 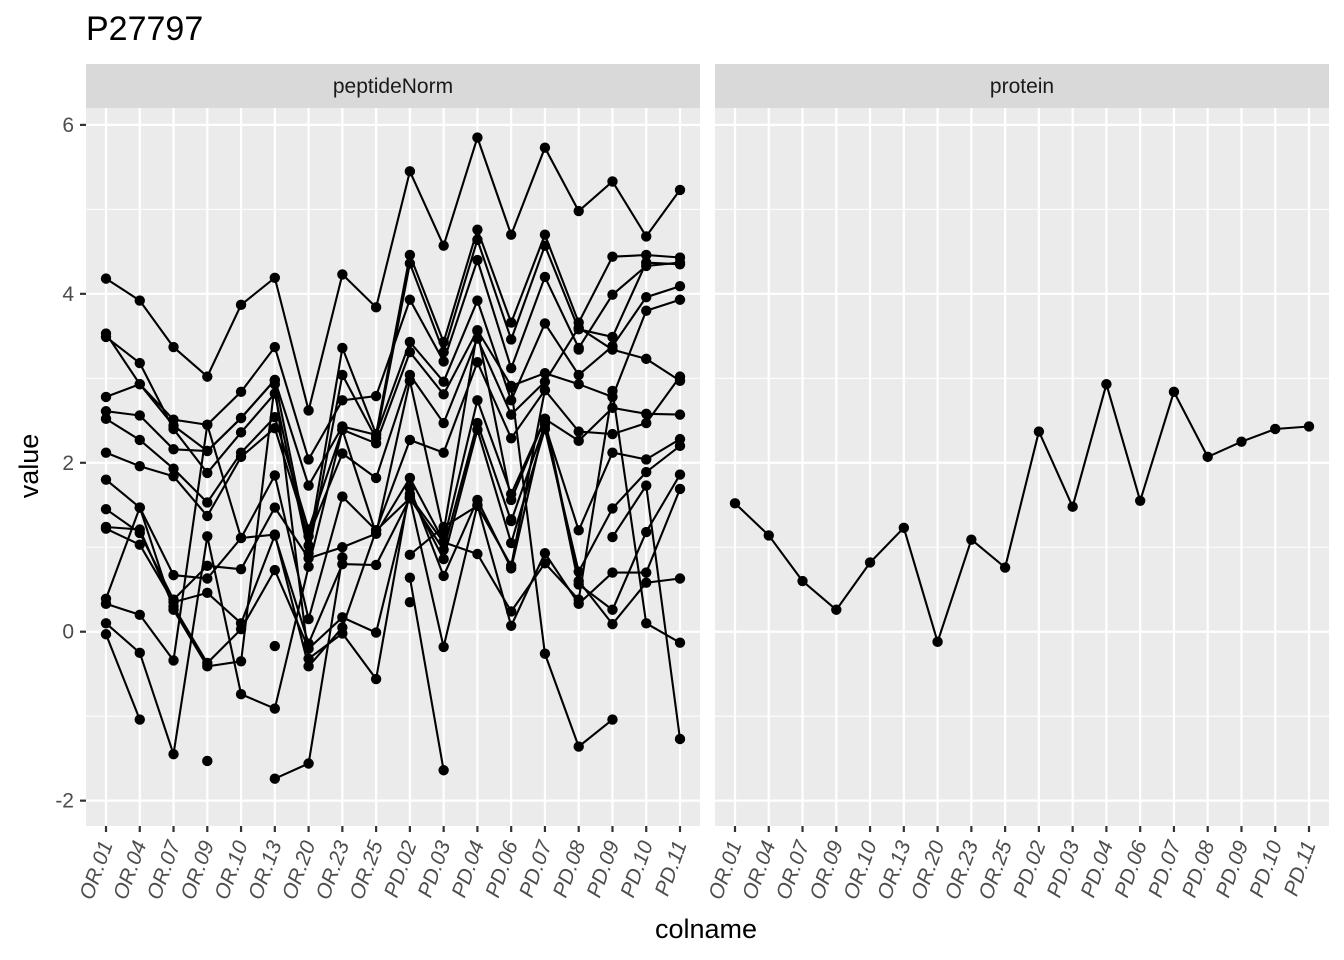 I want to click on y-tick-label: 4, so click(x=68, y=294).